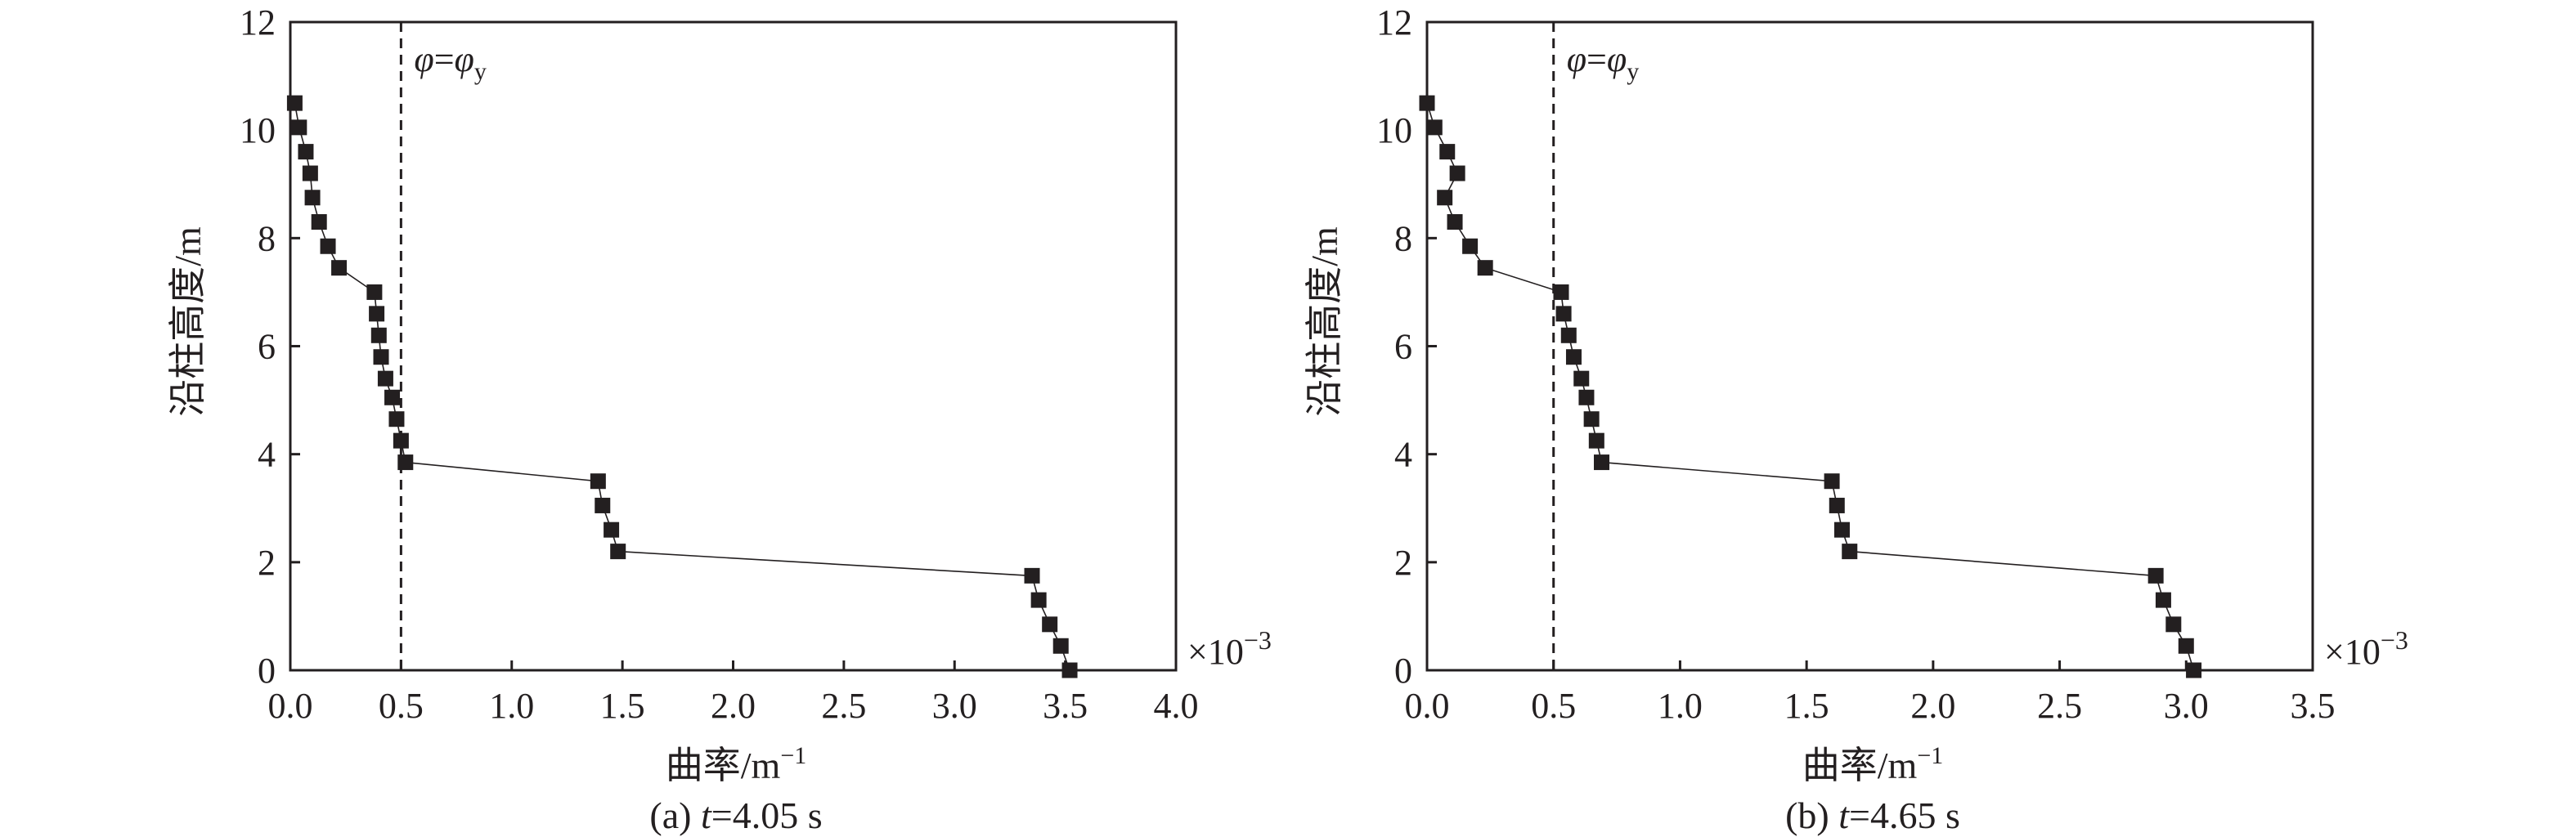 Image resolution: width=2576 pixels, height=837 pixels. Describe the element at coordinates (1904, 815) in the screenshot. I see `caption-value: =4.65 s` at that location.